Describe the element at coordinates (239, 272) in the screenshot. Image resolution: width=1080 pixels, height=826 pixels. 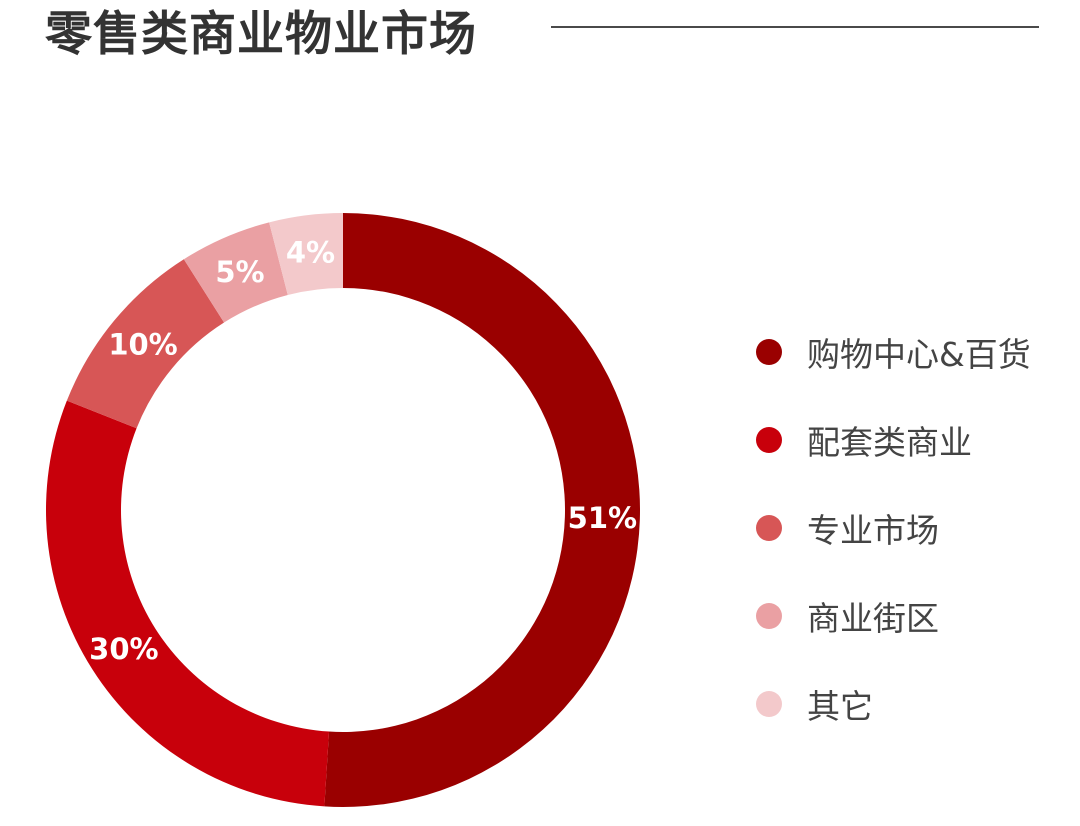
I see `data-label-3: 5%` at that location.